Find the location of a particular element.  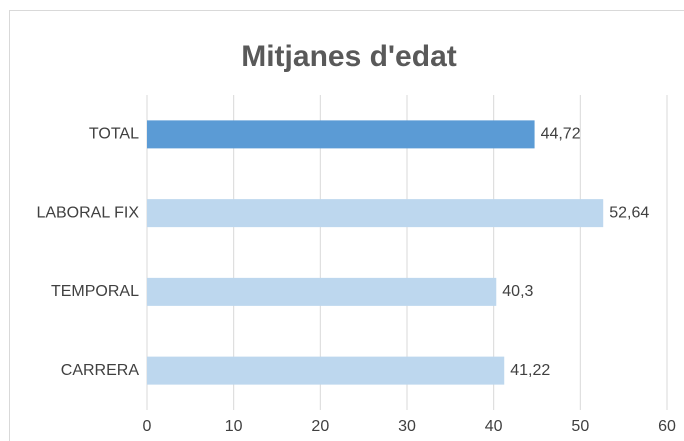

data-label: 52,64 is located at coordinates (629, 212).